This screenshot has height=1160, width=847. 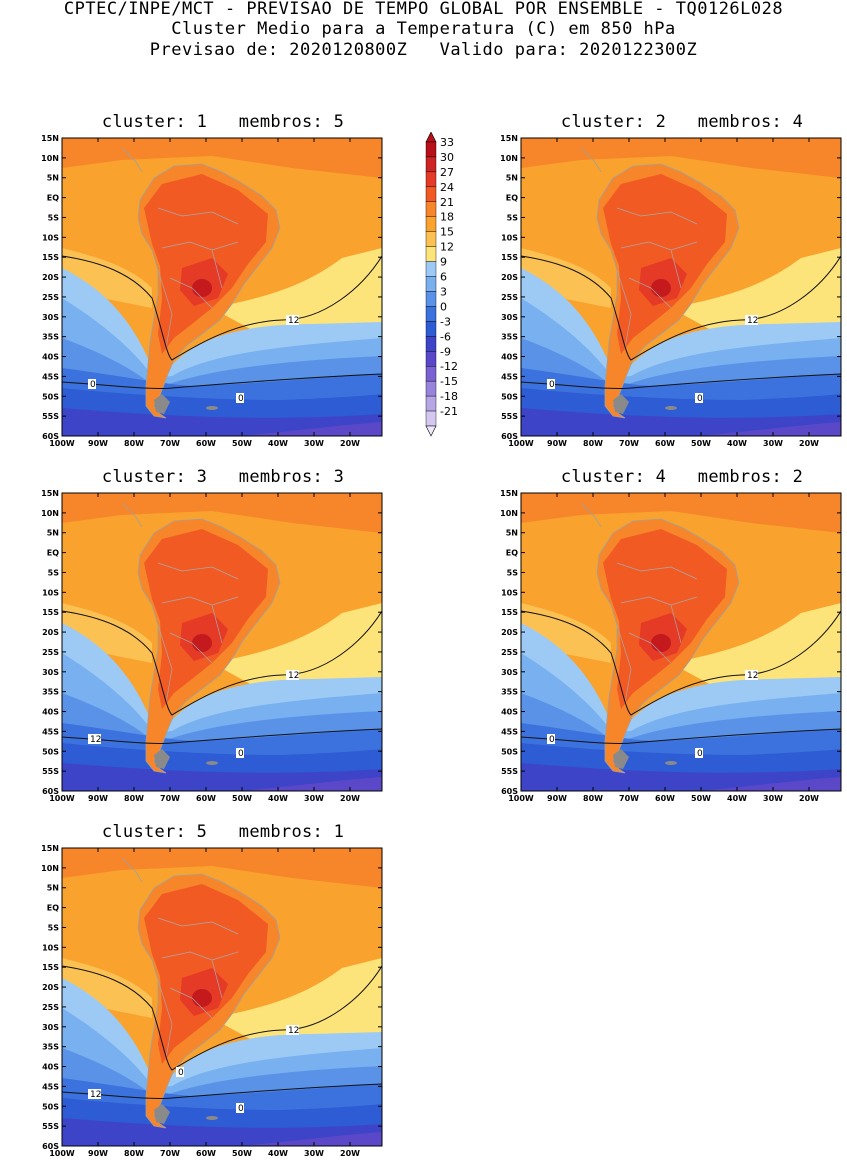 I want to click on lat-tick-label: 10S, so click(x=509, y=592).